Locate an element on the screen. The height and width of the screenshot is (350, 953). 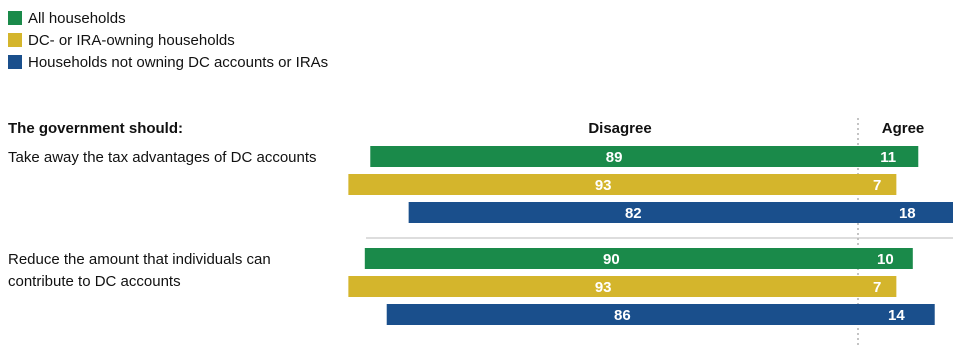
agree-value-label: 11 is located at coordinates (888, 157).